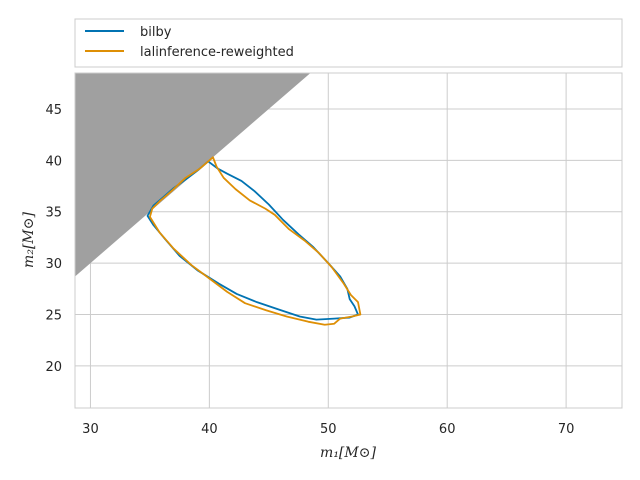  I want to click on y-tick-label: 40, so click(53, 161).